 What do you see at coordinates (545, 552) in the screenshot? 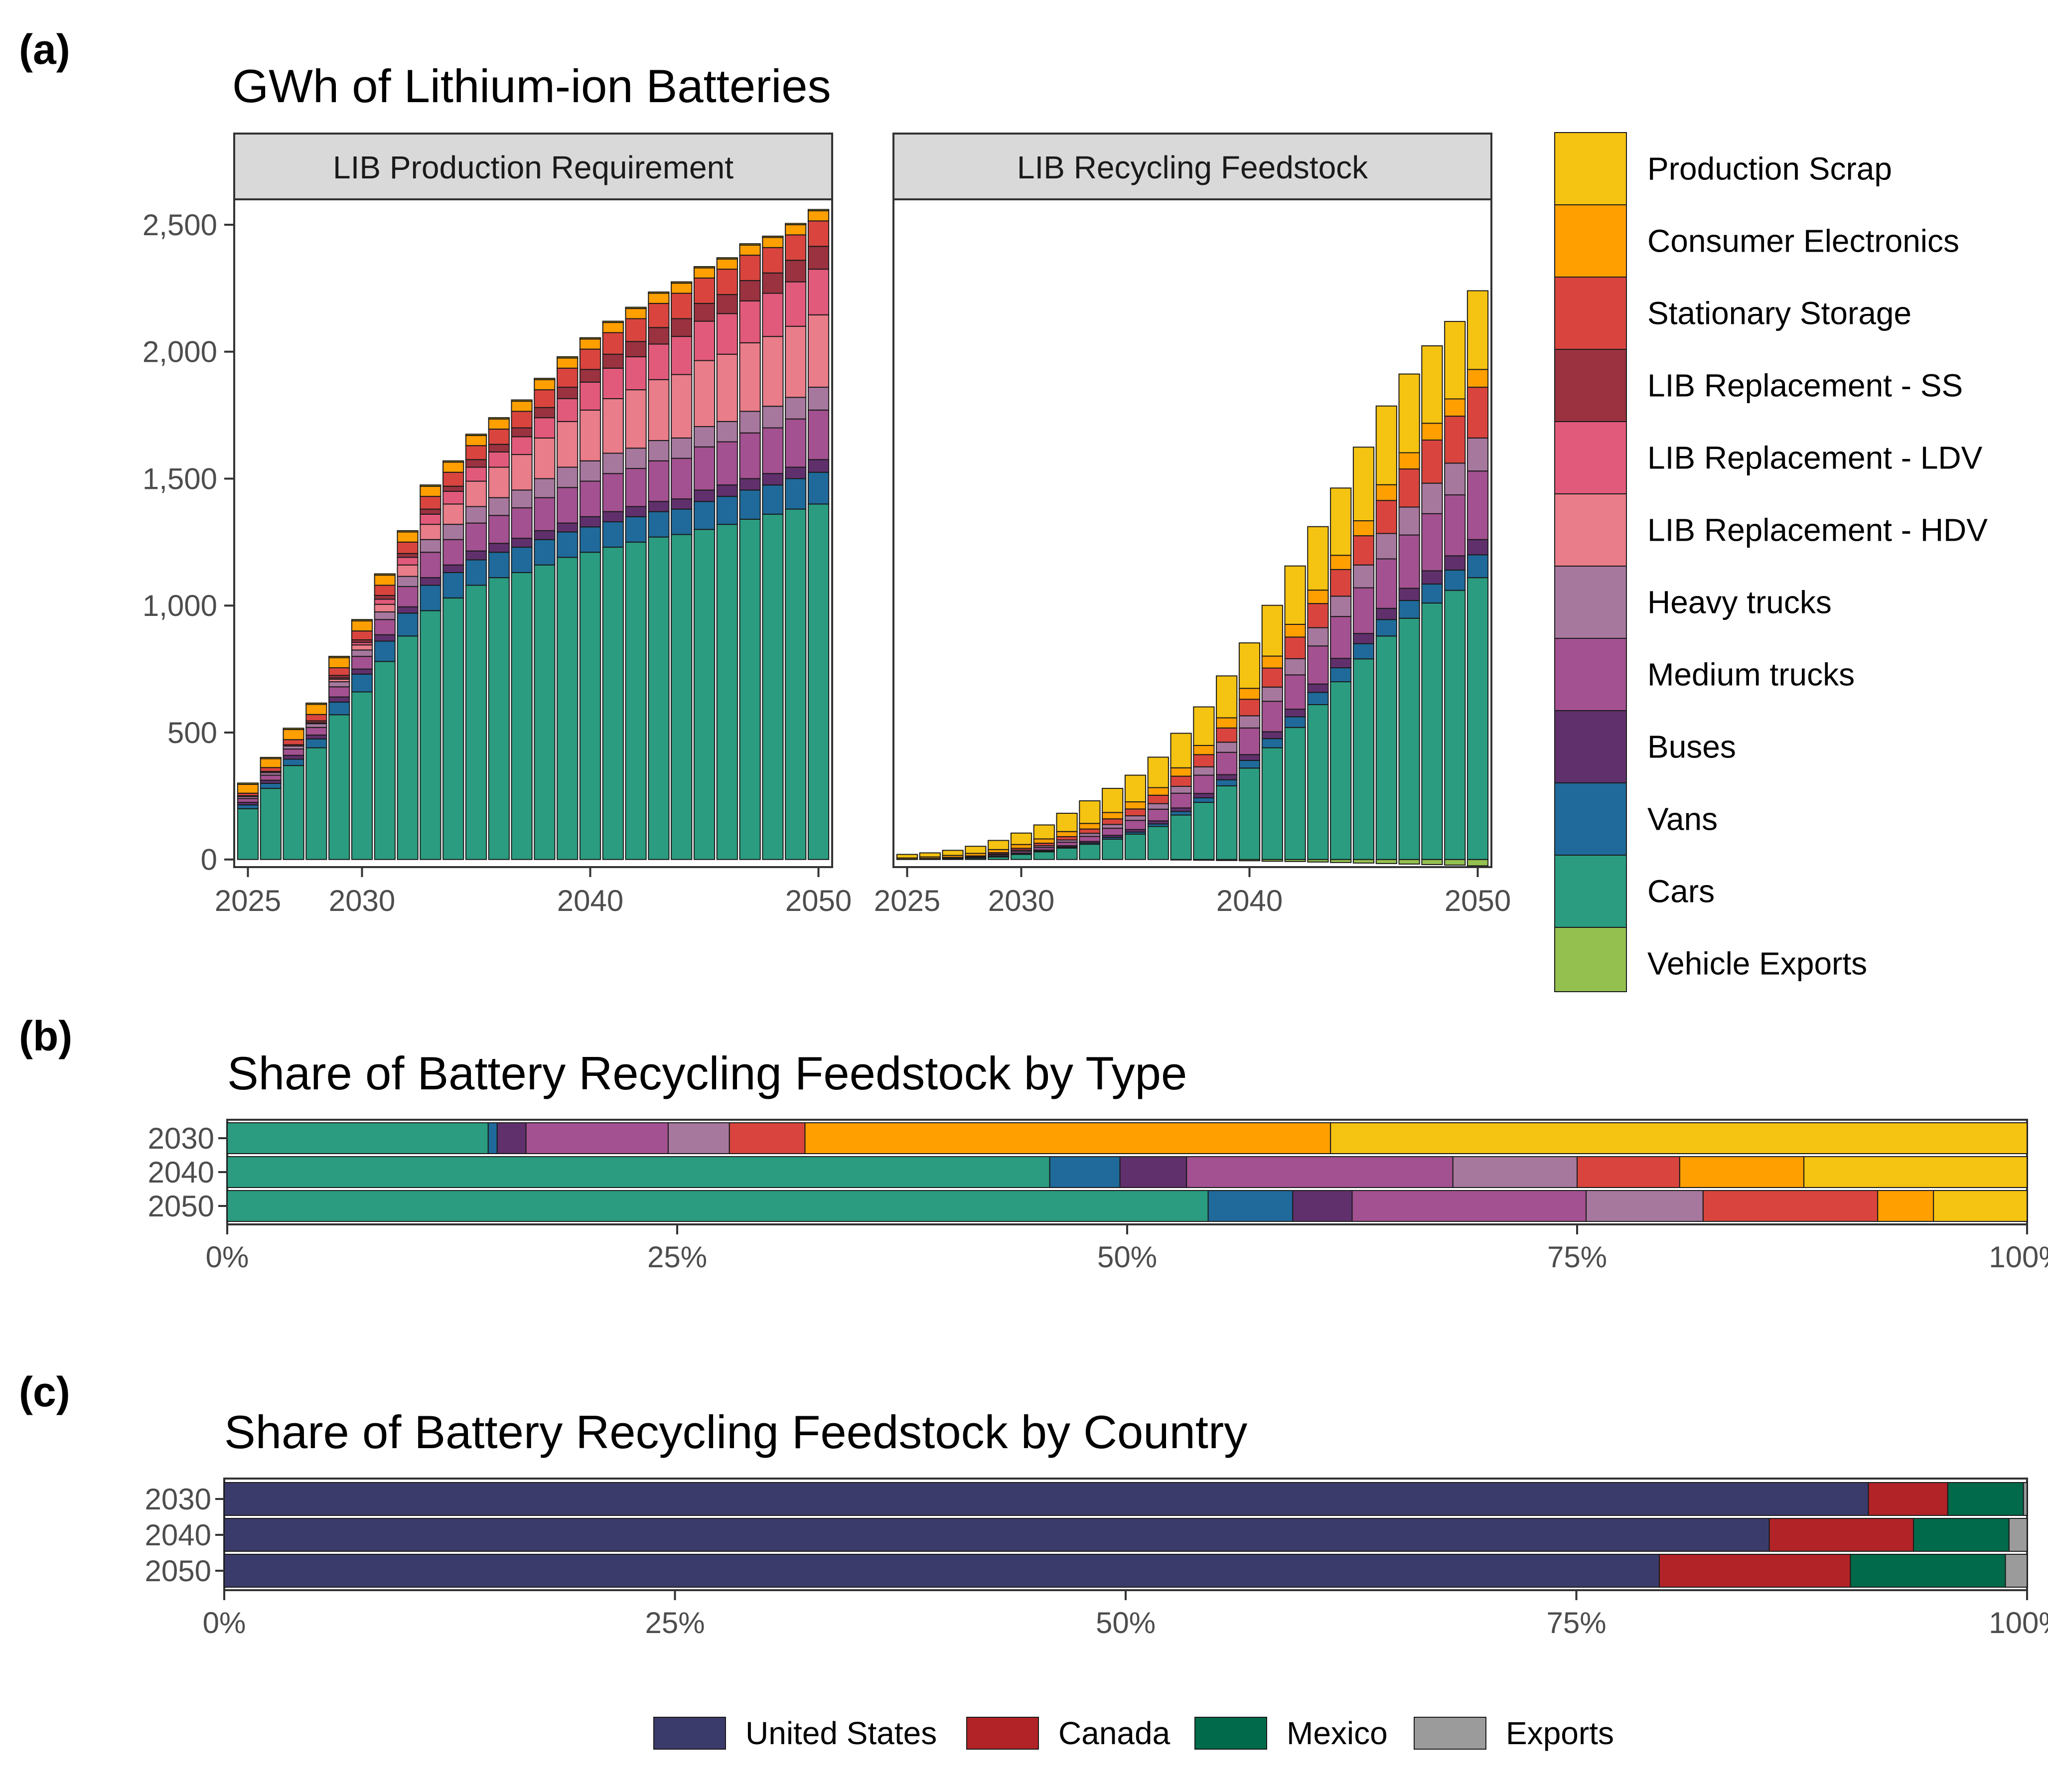
I see `bar-vans-2038` at bounding box center [545, 552].